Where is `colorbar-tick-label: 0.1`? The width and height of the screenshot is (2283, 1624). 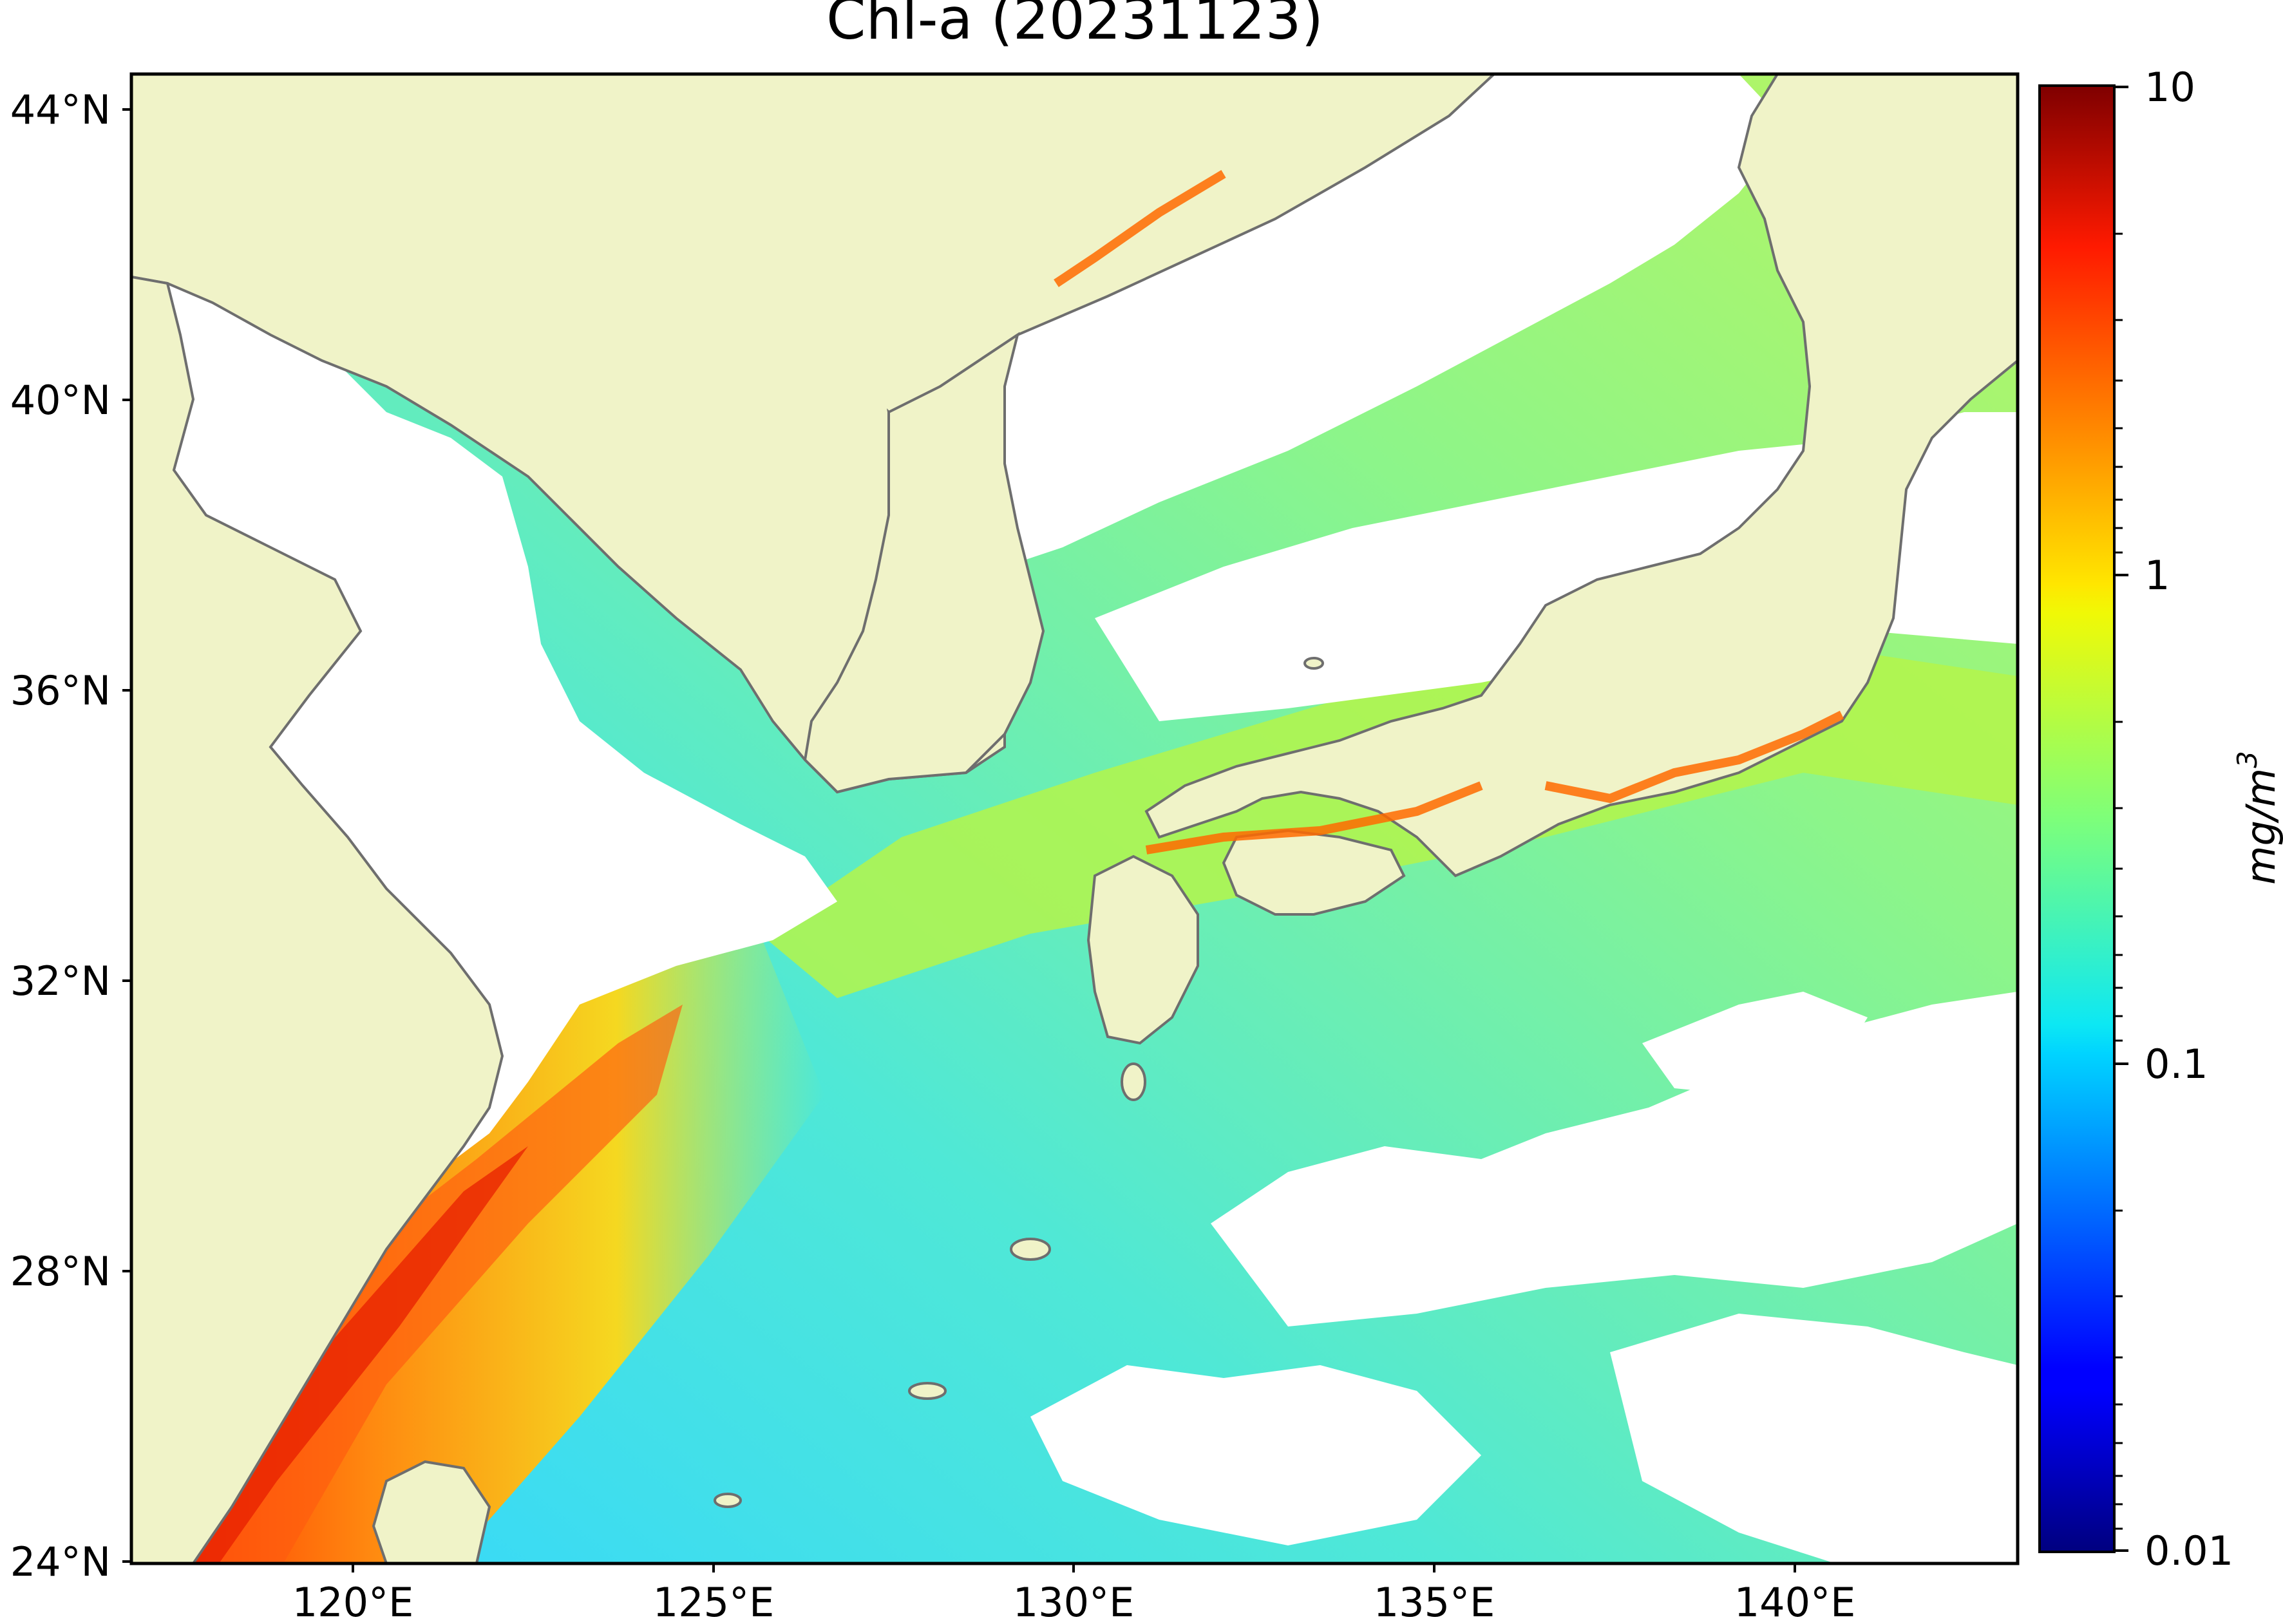
colorbar-tick-label: 0.1 is located at coordinates (2176, 1064).